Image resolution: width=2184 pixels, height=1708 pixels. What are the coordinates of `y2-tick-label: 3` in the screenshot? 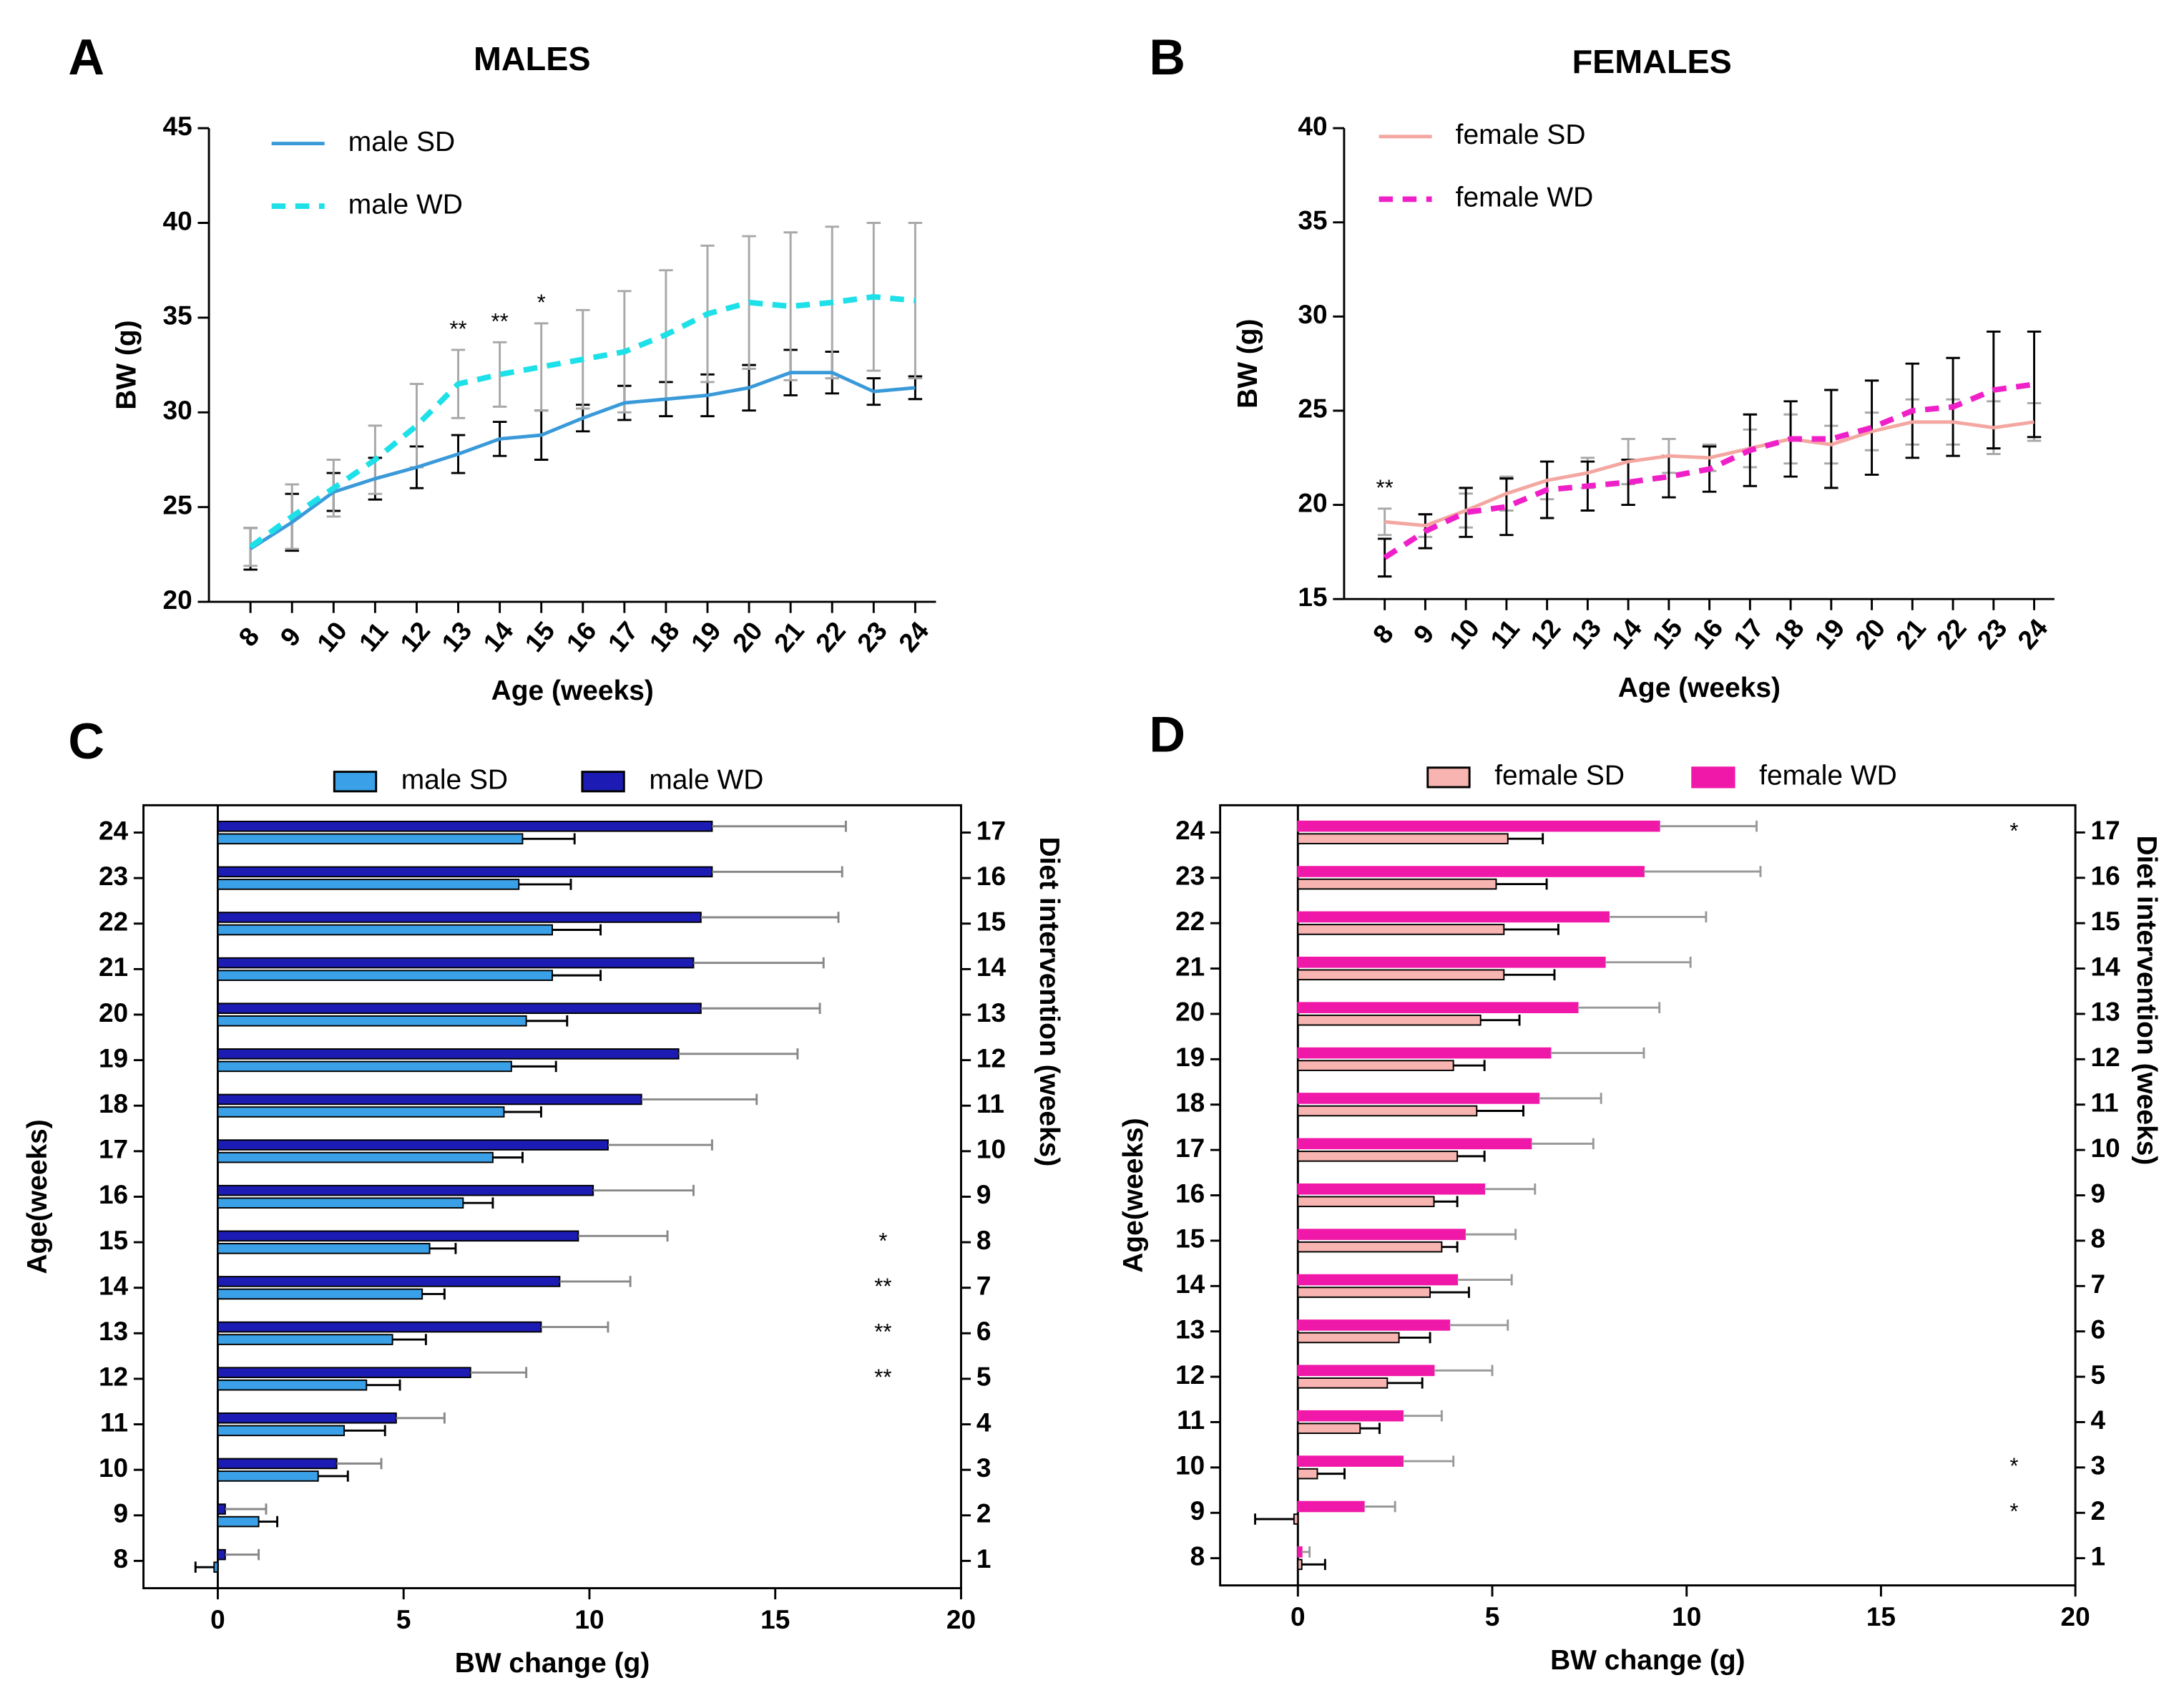 It's located at (2098, 1466).